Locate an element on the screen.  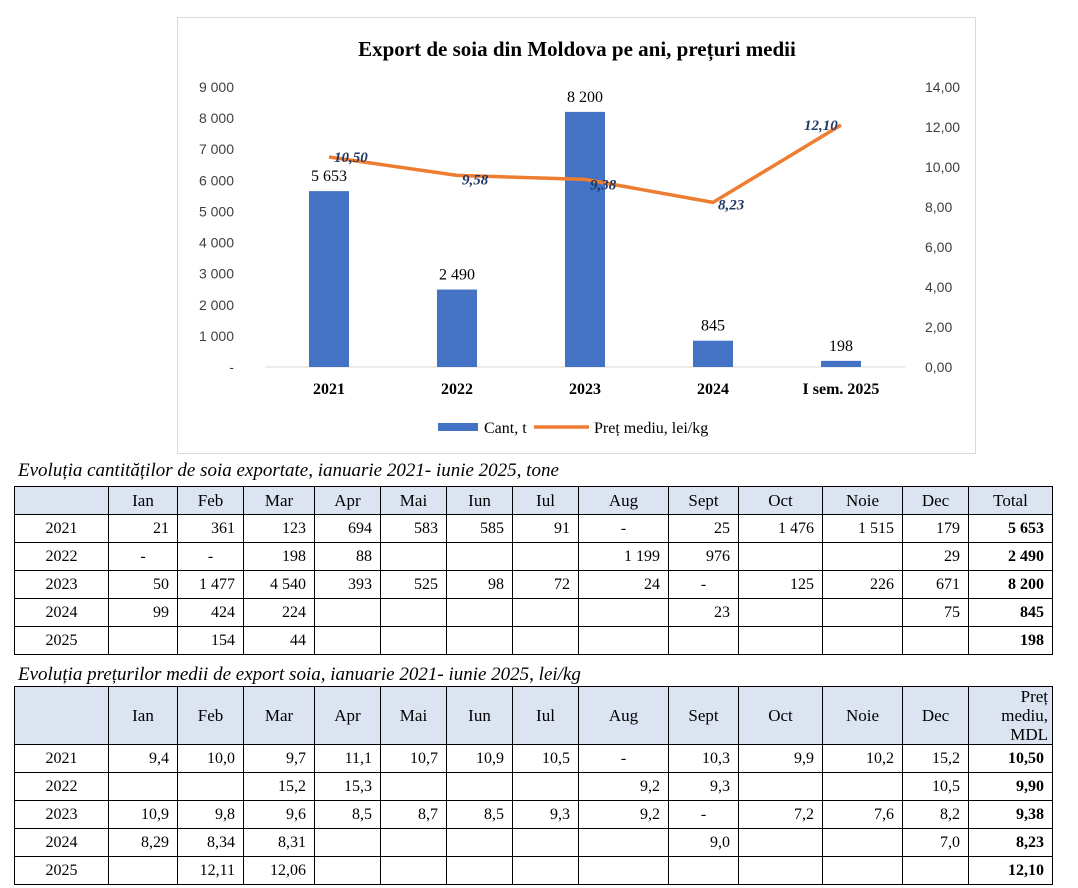
row-total: 10,50 is located at coordinates (1010, 758).